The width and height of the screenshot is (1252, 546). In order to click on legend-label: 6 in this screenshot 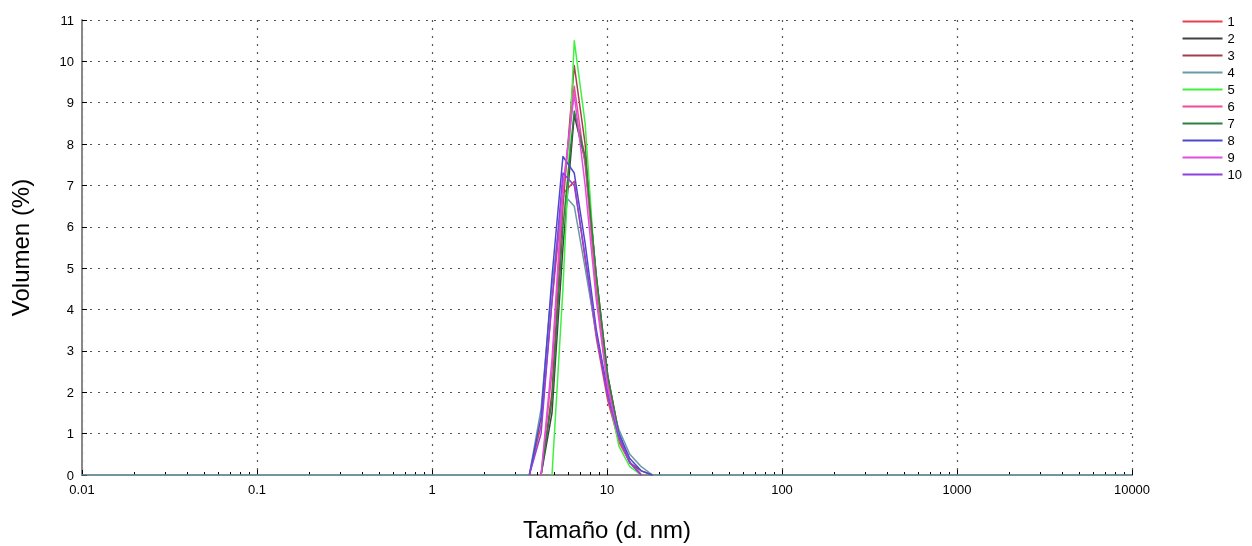, I will do `click(1231, 106)`.